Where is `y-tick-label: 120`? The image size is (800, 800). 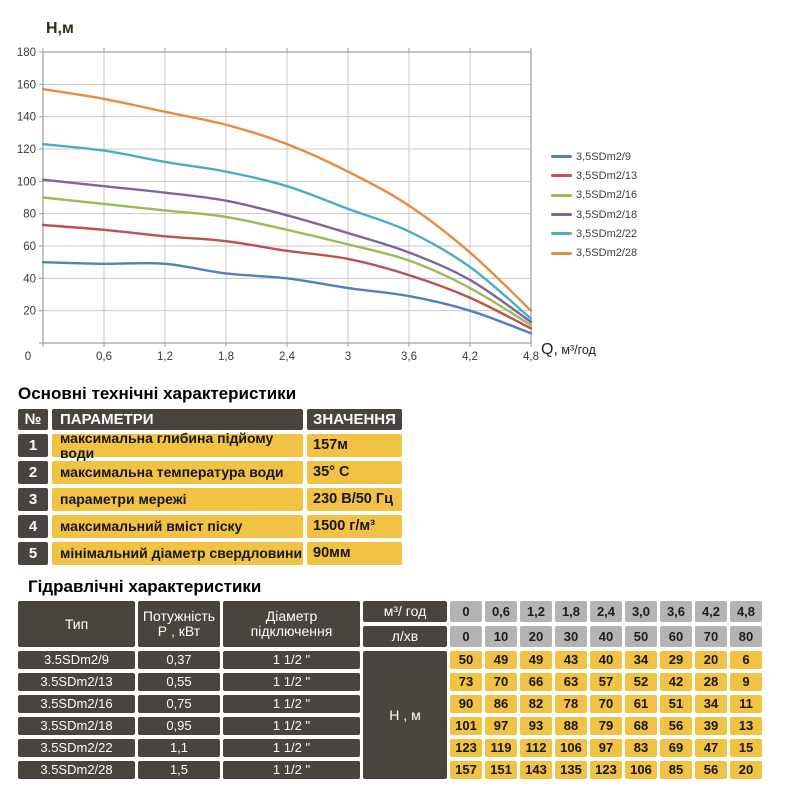
y-tick-label: 120 is located at coordinates (26, 150).